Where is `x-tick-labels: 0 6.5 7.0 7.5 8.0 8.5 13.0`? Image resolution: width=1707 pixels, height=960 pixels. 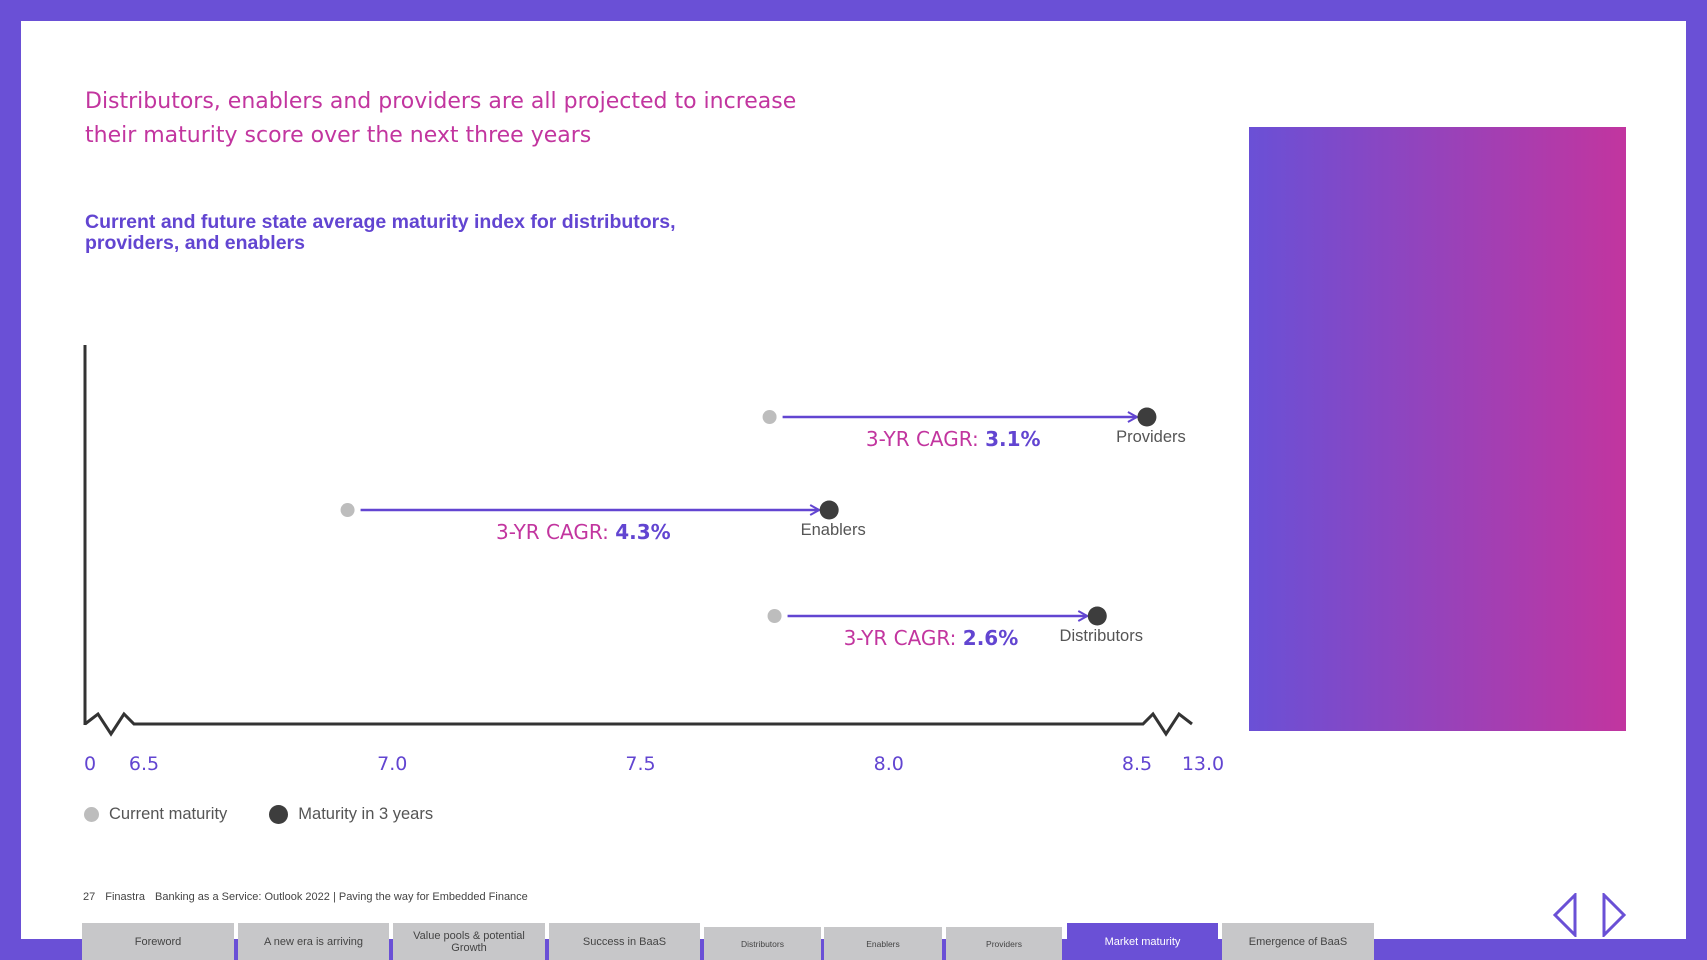
x-tick-labels: 0 6.5 7.0 7.5 8.0 8.5 13.0 is located at coordinates (654, 764).